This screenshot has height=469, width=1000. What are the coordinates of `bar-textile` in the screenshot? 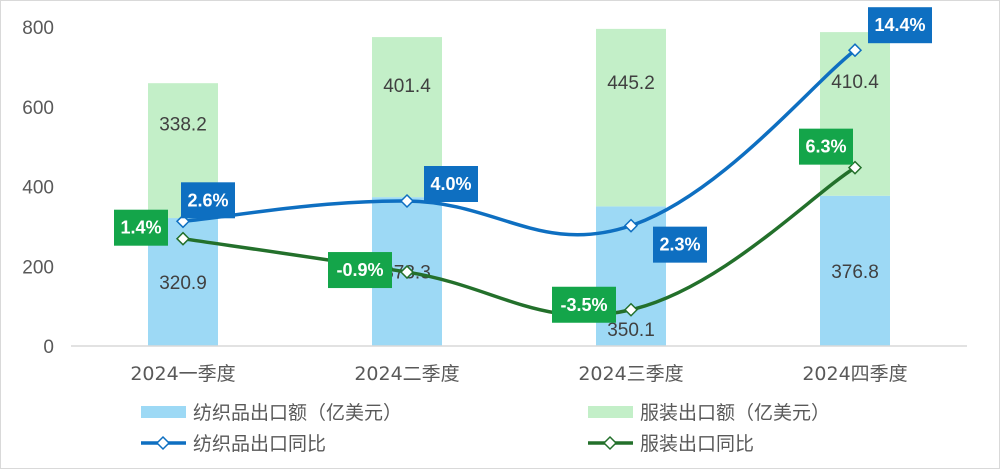 It's located at (855, 270).